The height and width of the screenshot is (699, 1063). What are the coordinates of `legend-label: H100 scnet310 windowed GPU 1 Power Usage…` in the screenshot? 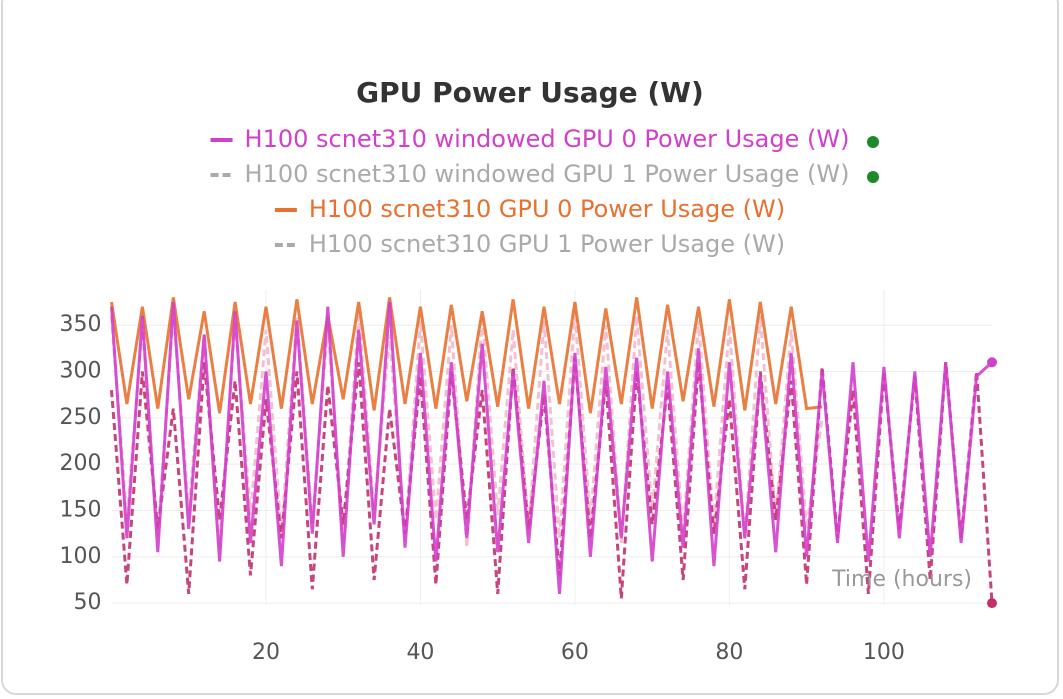 It's located at (547, 174).